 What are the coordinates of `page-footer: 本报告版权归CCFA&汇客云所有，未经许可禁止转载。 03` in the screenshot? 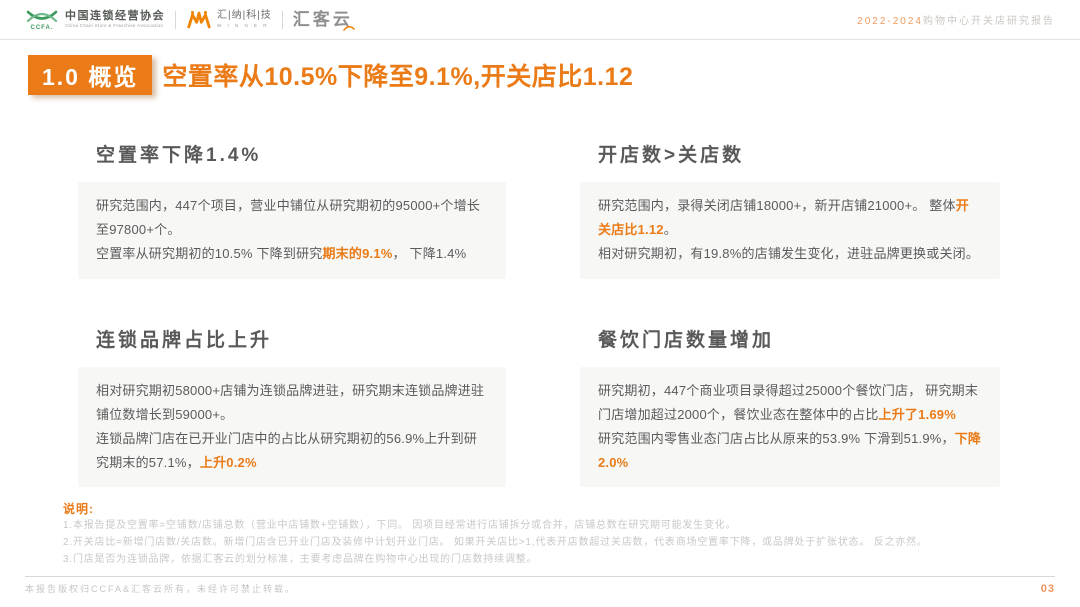 It's located at (540, 585).